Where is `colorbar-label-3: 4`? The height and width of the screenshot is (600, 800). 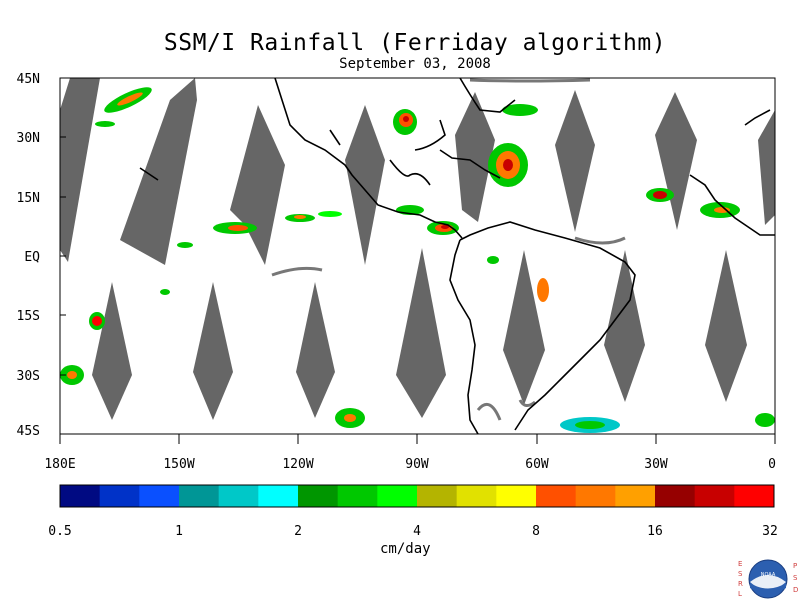 colorbar-label-3: 4 is located at coordinates (417, 531).